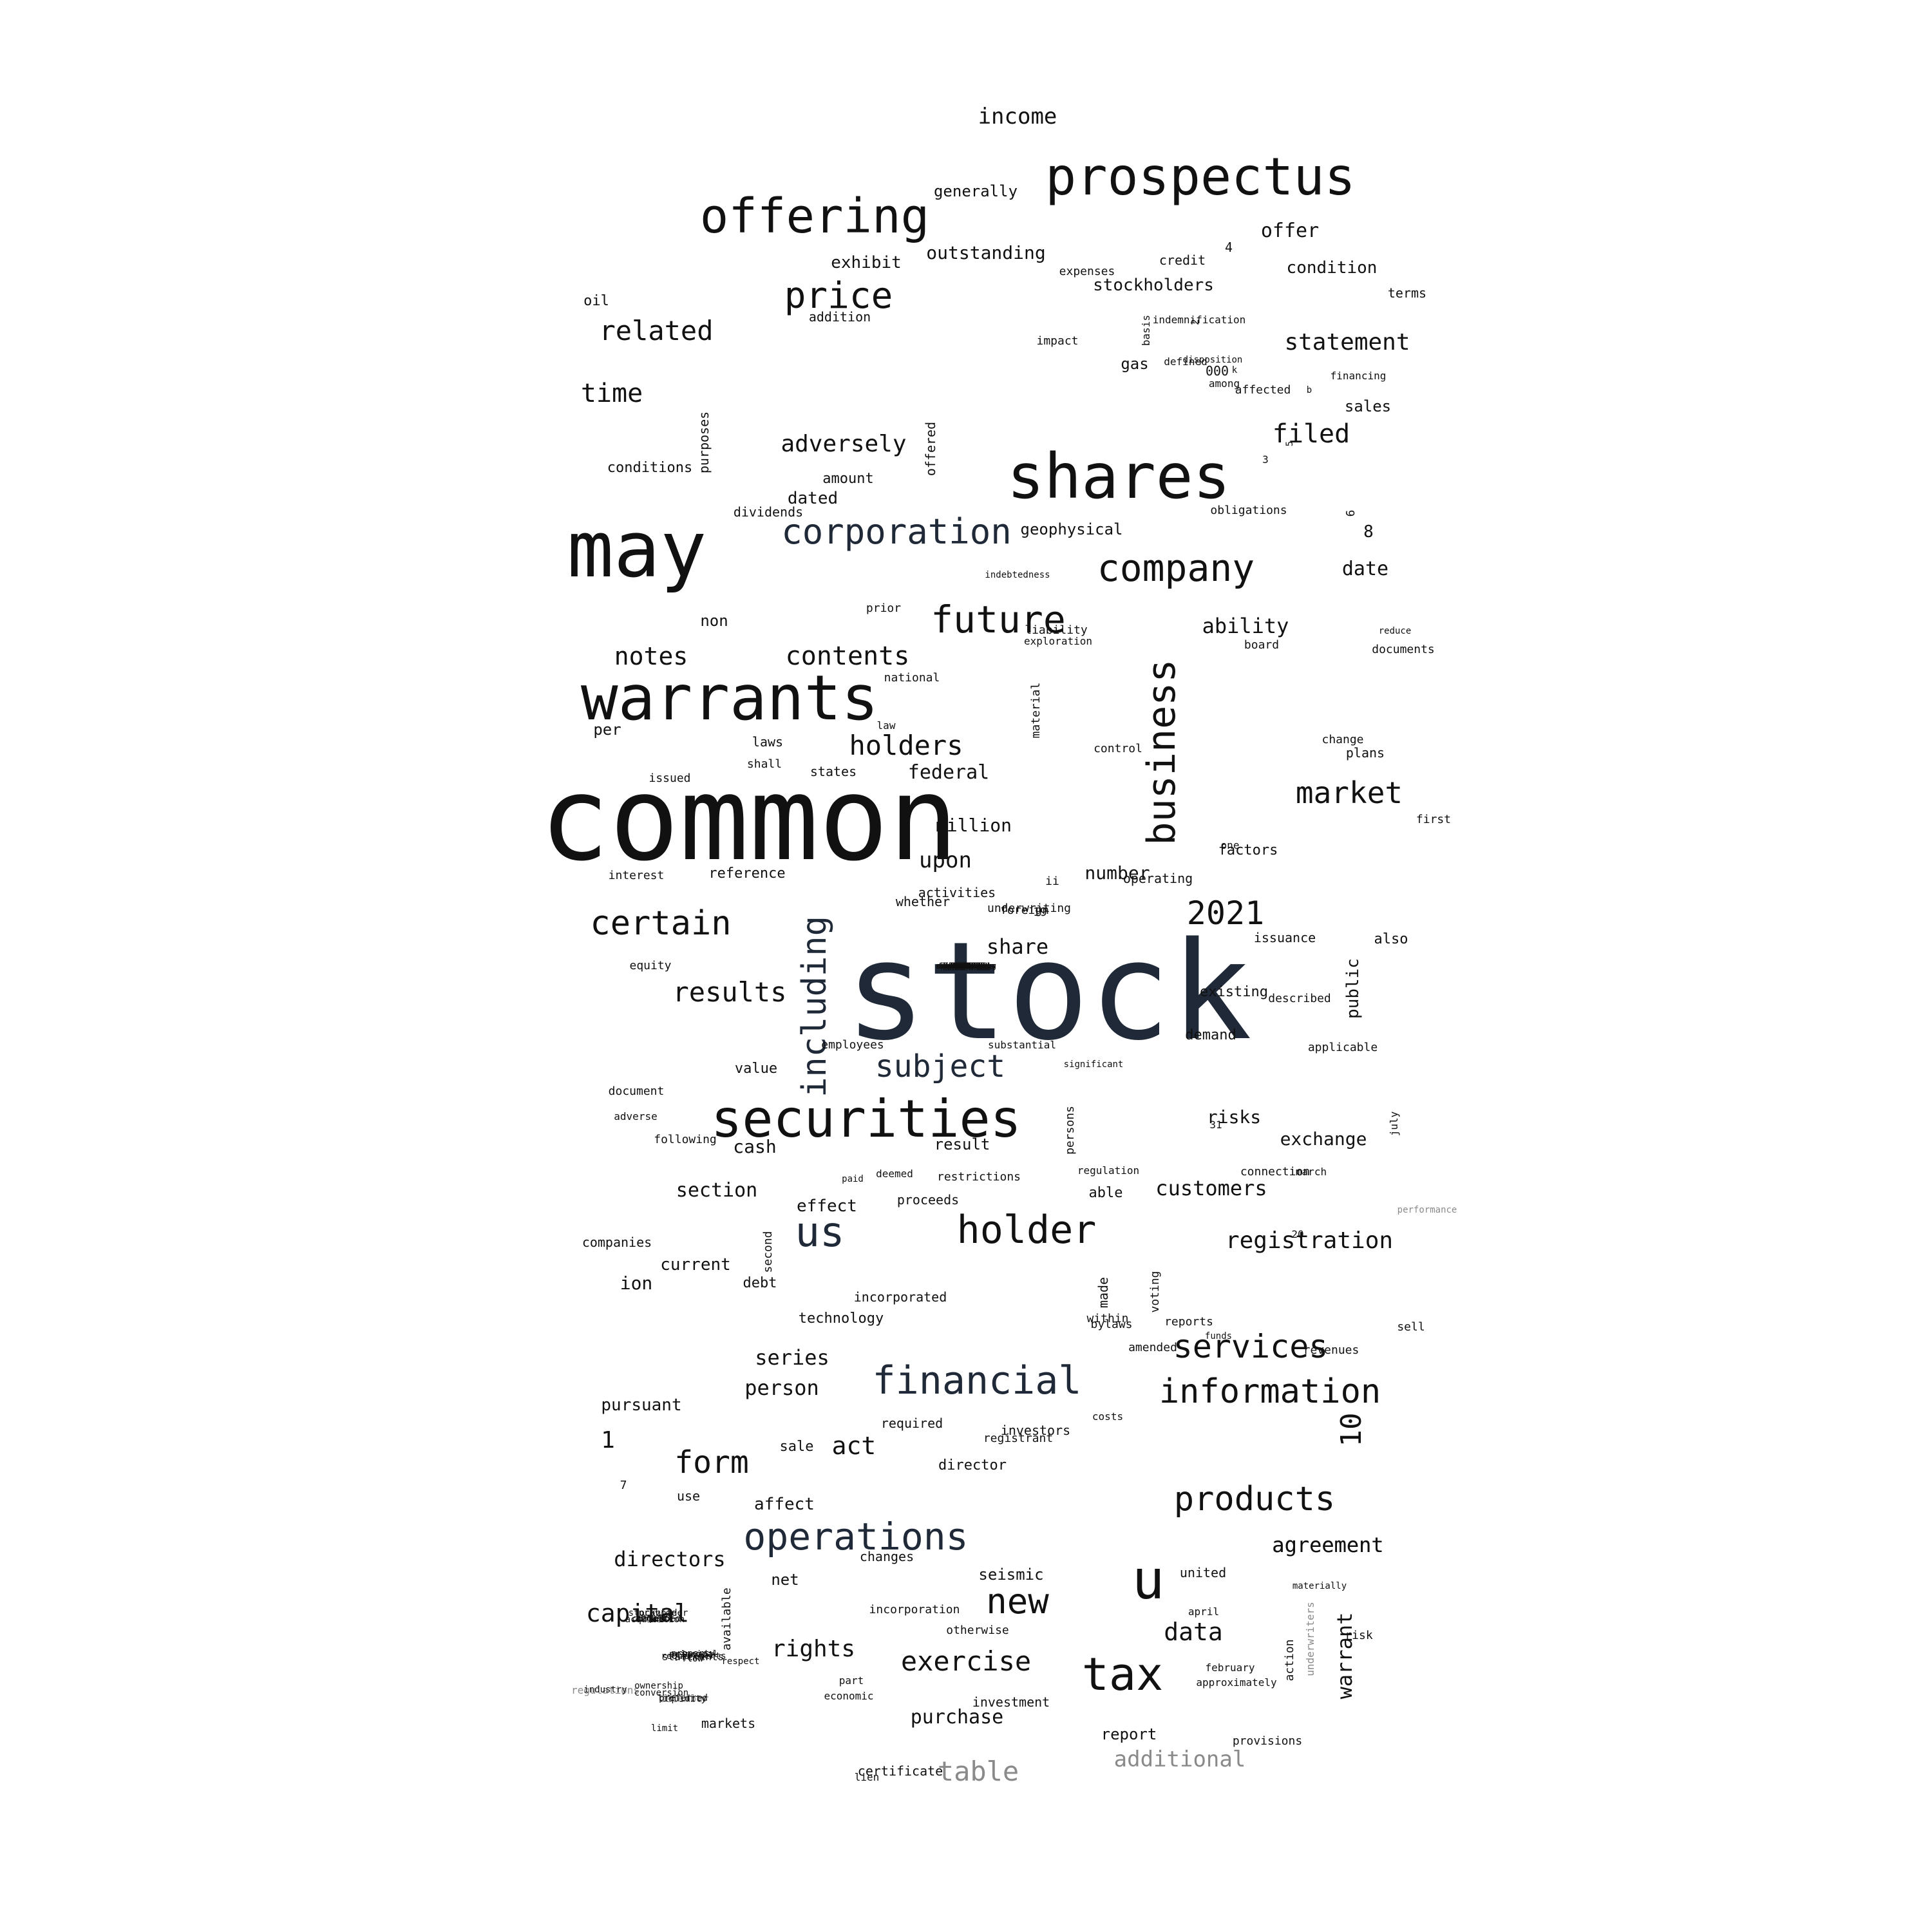 Image resolution: width=1932 pixels, height=1932 pixels. Describe the element at coordinates (847, 656) in the screenshot. I see `word: contents` at that location.